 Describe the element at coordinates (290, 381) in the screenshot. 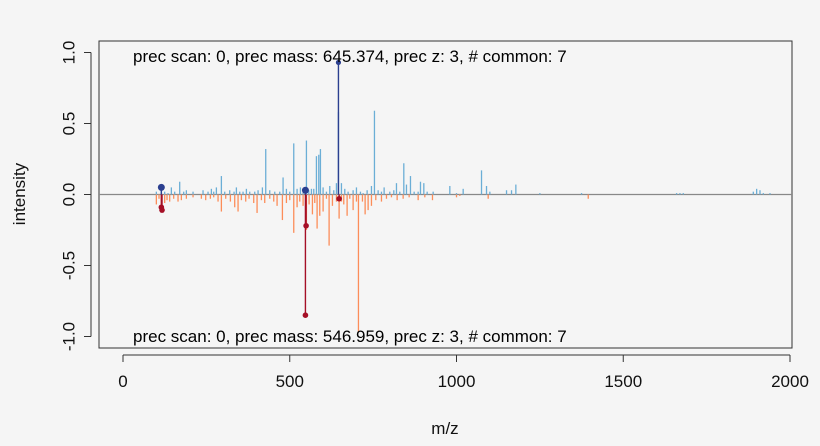

I see `x-tick-label: 500` at that location.